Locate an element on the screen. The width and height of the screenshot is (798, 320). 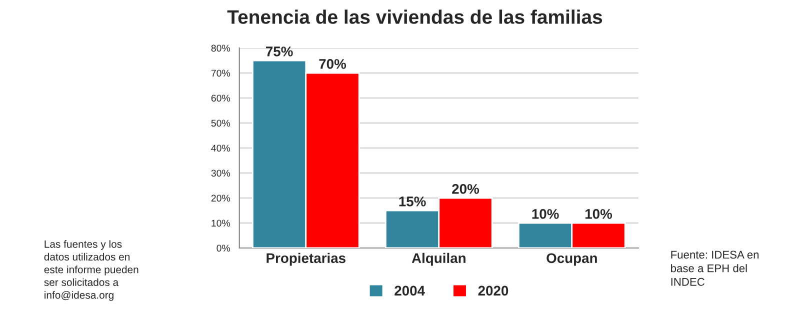
y-tick-label: 50% is located at coordinates (220, 123).